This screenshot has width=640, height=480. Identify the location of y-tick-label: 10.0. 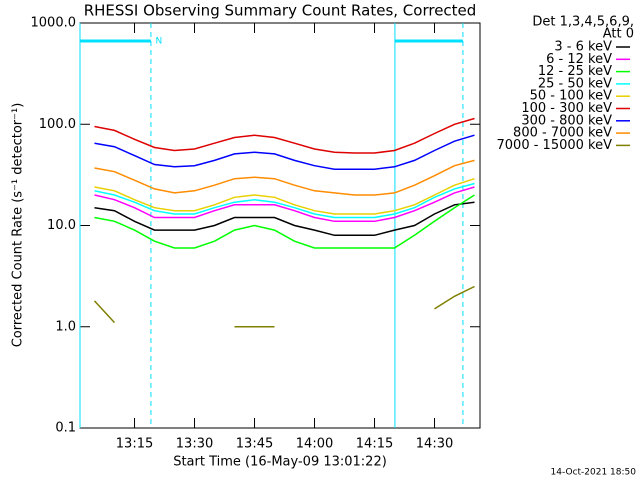
(61, 225).